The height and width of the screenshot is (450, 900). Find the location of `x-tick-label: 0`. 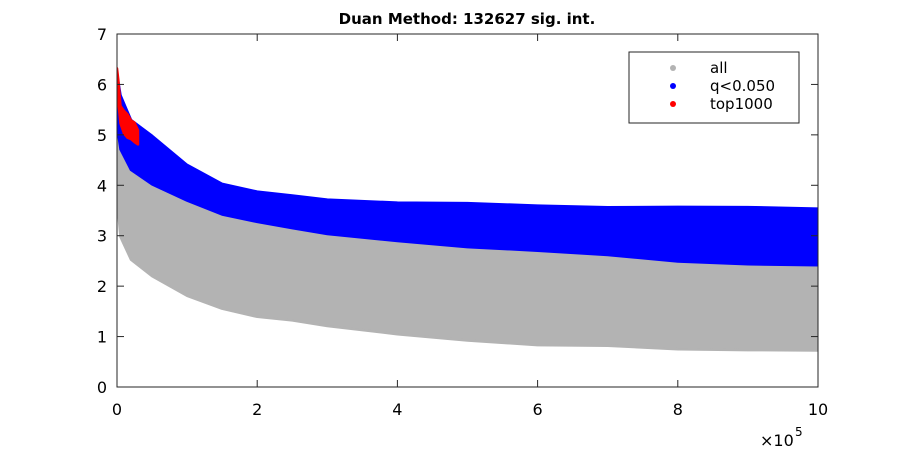

x-tick-label: 0 is located at coordinates (117, 409).